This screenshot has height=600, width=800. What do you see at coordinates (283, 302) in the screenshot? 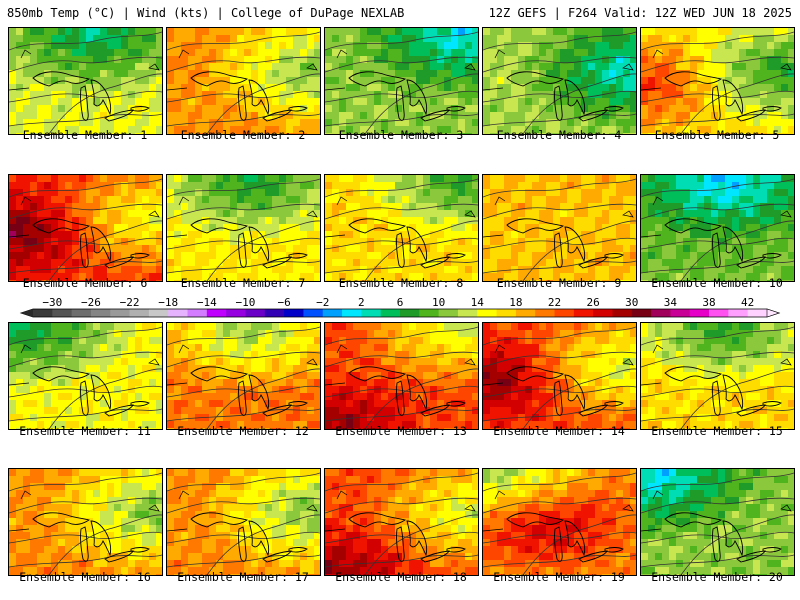
I see `colorbar-tick-label: −6` at bounding box center [283, 302].